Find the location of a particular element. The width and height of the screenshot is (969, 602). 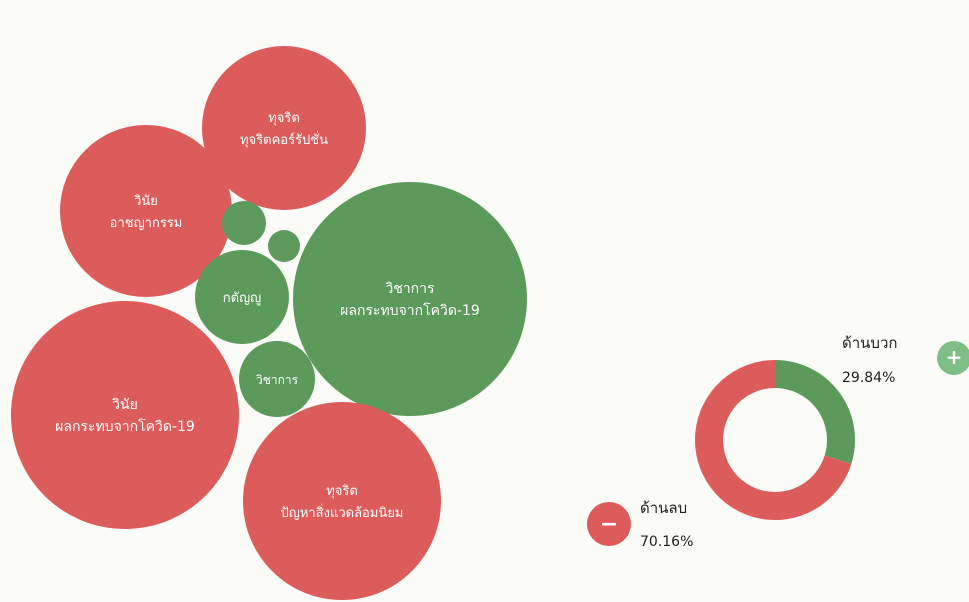

donut-slice-negative is located at coordinates (773, 440).